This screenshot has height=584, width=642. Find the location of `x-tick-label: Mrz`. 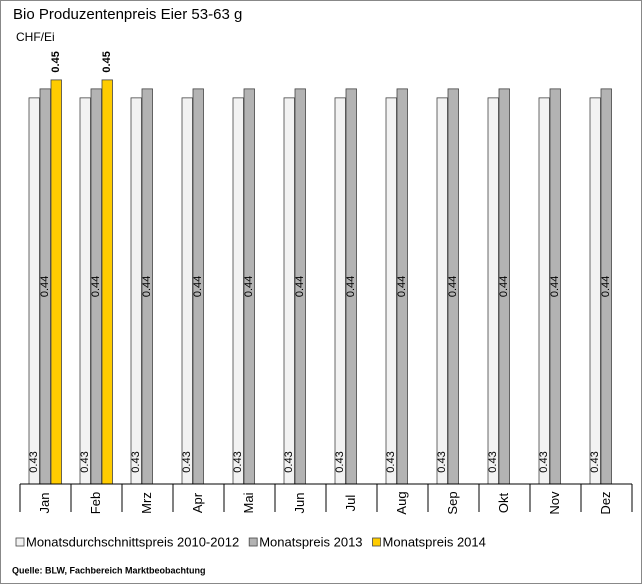

x-tick-label: Mrz is located at coordinates (146, 503).